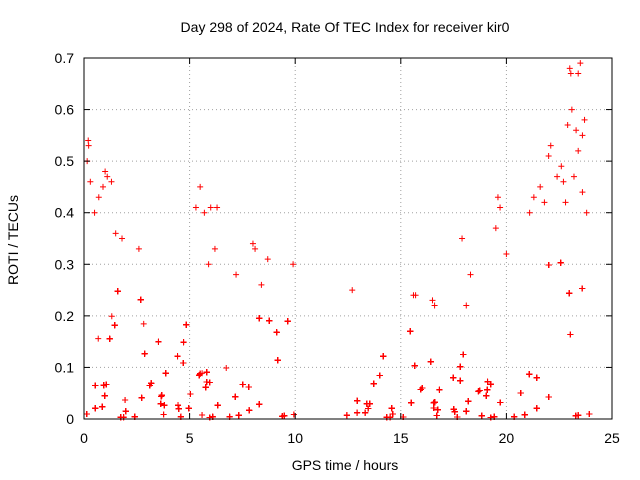  What do you see at coordinates (13, 240) in the screenshot?
I see `y-axis-label: ROTI / TECUs` at bounding box center [13, 240].